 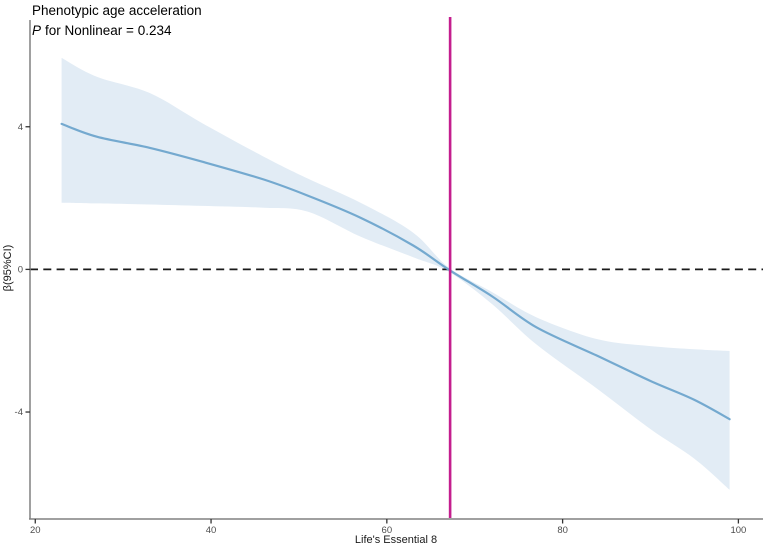 What do you see at coordinates (37, 30) in the screenshot?
I see `p-symbol: P` at bounding box center [37, 30].